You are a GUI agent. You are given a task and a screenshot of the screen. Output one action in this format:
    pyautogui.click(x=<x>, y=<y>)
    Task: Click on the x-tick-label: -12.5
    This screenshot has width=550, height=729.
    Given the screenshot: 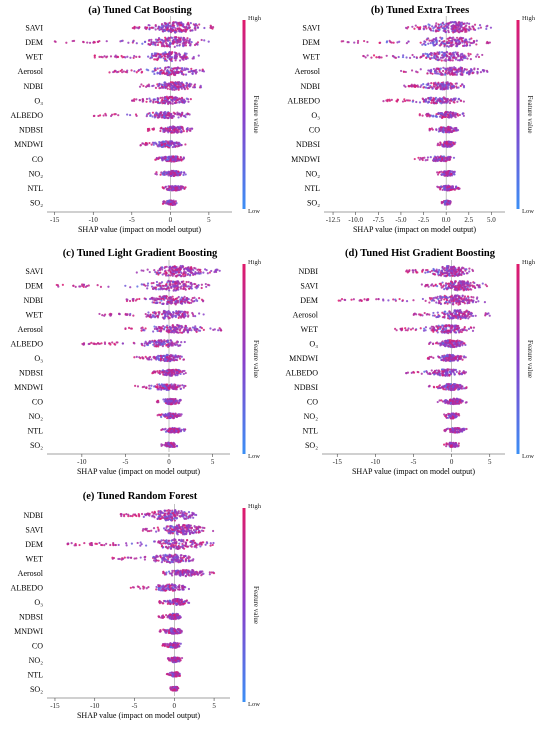 What is the action you would take?
    pyautogui.click(x=333, y=220)
    